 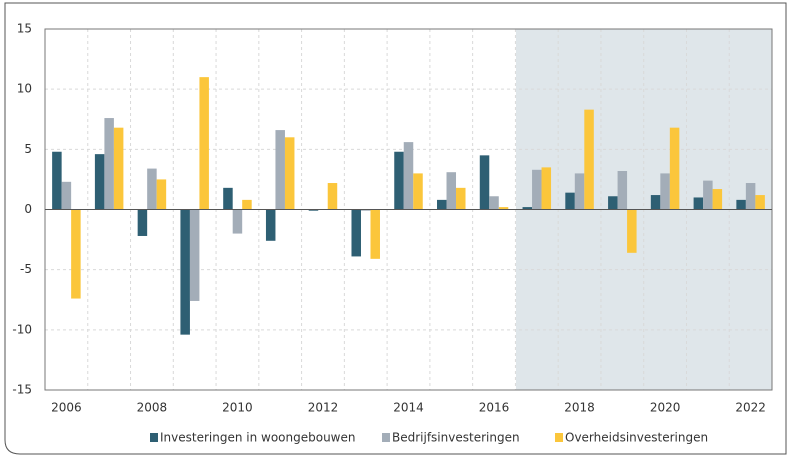 I want to click on x-tick-label: 2018, so click(x=579, y=408).